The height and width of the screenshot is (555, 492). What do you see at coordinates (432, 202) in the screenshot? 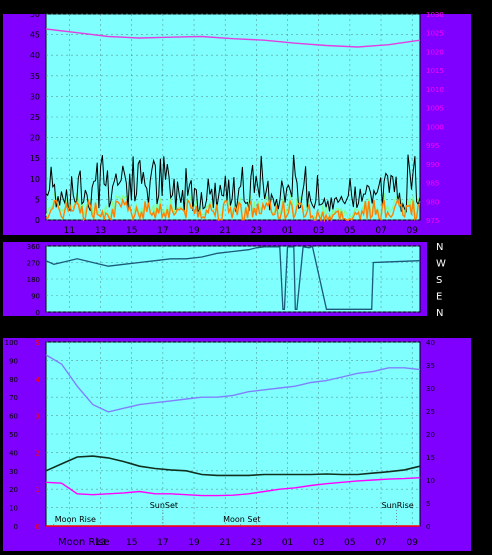
I see `barometer-tick-label: 980` at bounding box center [432, 202].